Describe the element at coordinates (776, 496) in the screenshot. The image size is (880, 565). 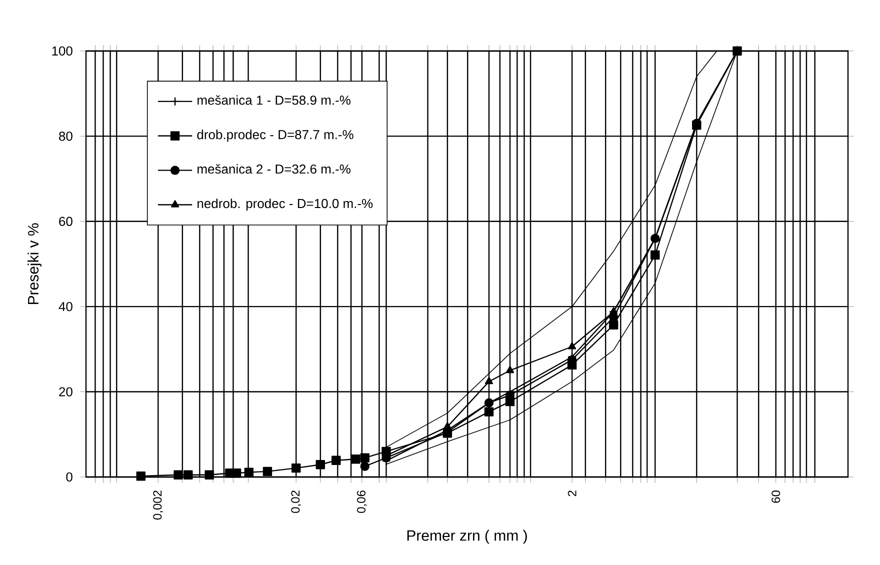
I see `x-tick-label: 60` at that location.